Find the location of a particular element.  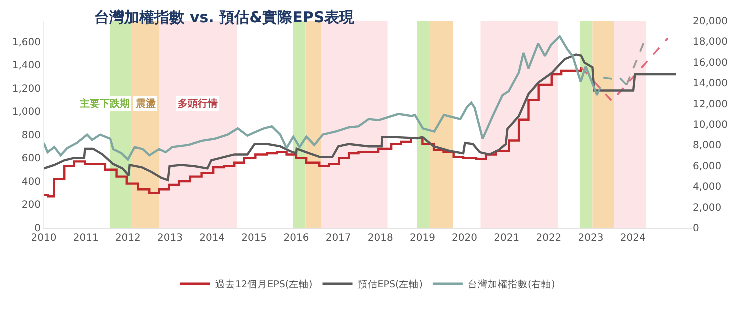

x-tick-label: 2016 is located at coordinates (297, 238).